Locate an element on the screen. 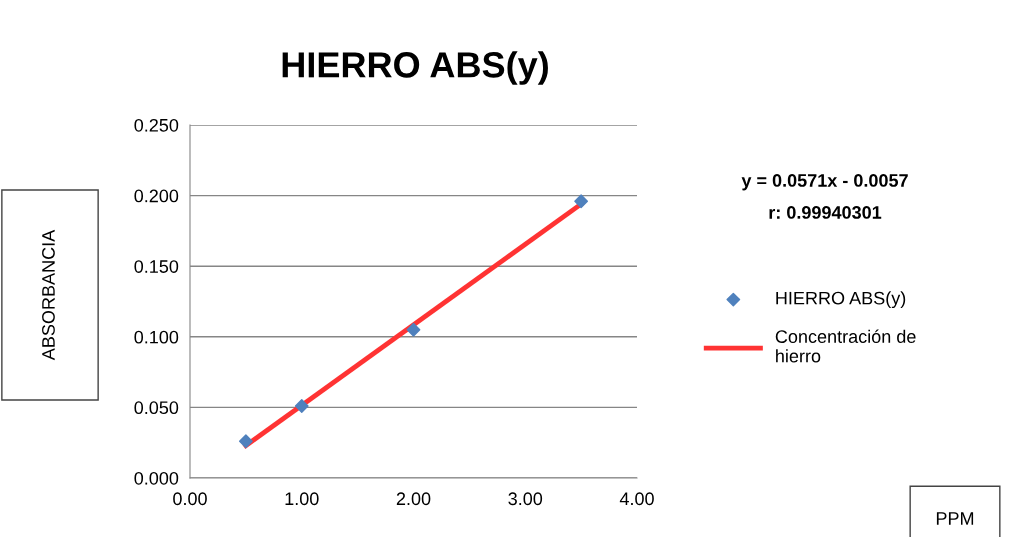 The width and height of the screenshot is (1023, 537). y-tick-label: 0.150 is located at coordinates (156, 266).